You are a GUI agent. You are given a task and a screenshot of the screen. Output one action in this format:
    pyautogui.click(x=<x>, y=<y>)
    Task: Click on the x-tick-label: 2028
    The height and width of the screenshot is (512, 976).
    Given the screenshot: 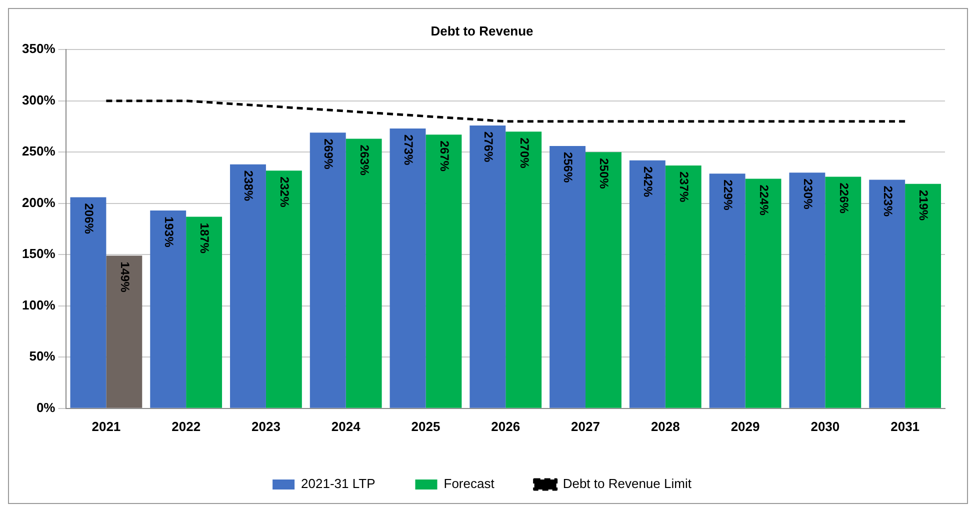 What is the action you would take?
    pyautogui.click(x=665, y=426)
    